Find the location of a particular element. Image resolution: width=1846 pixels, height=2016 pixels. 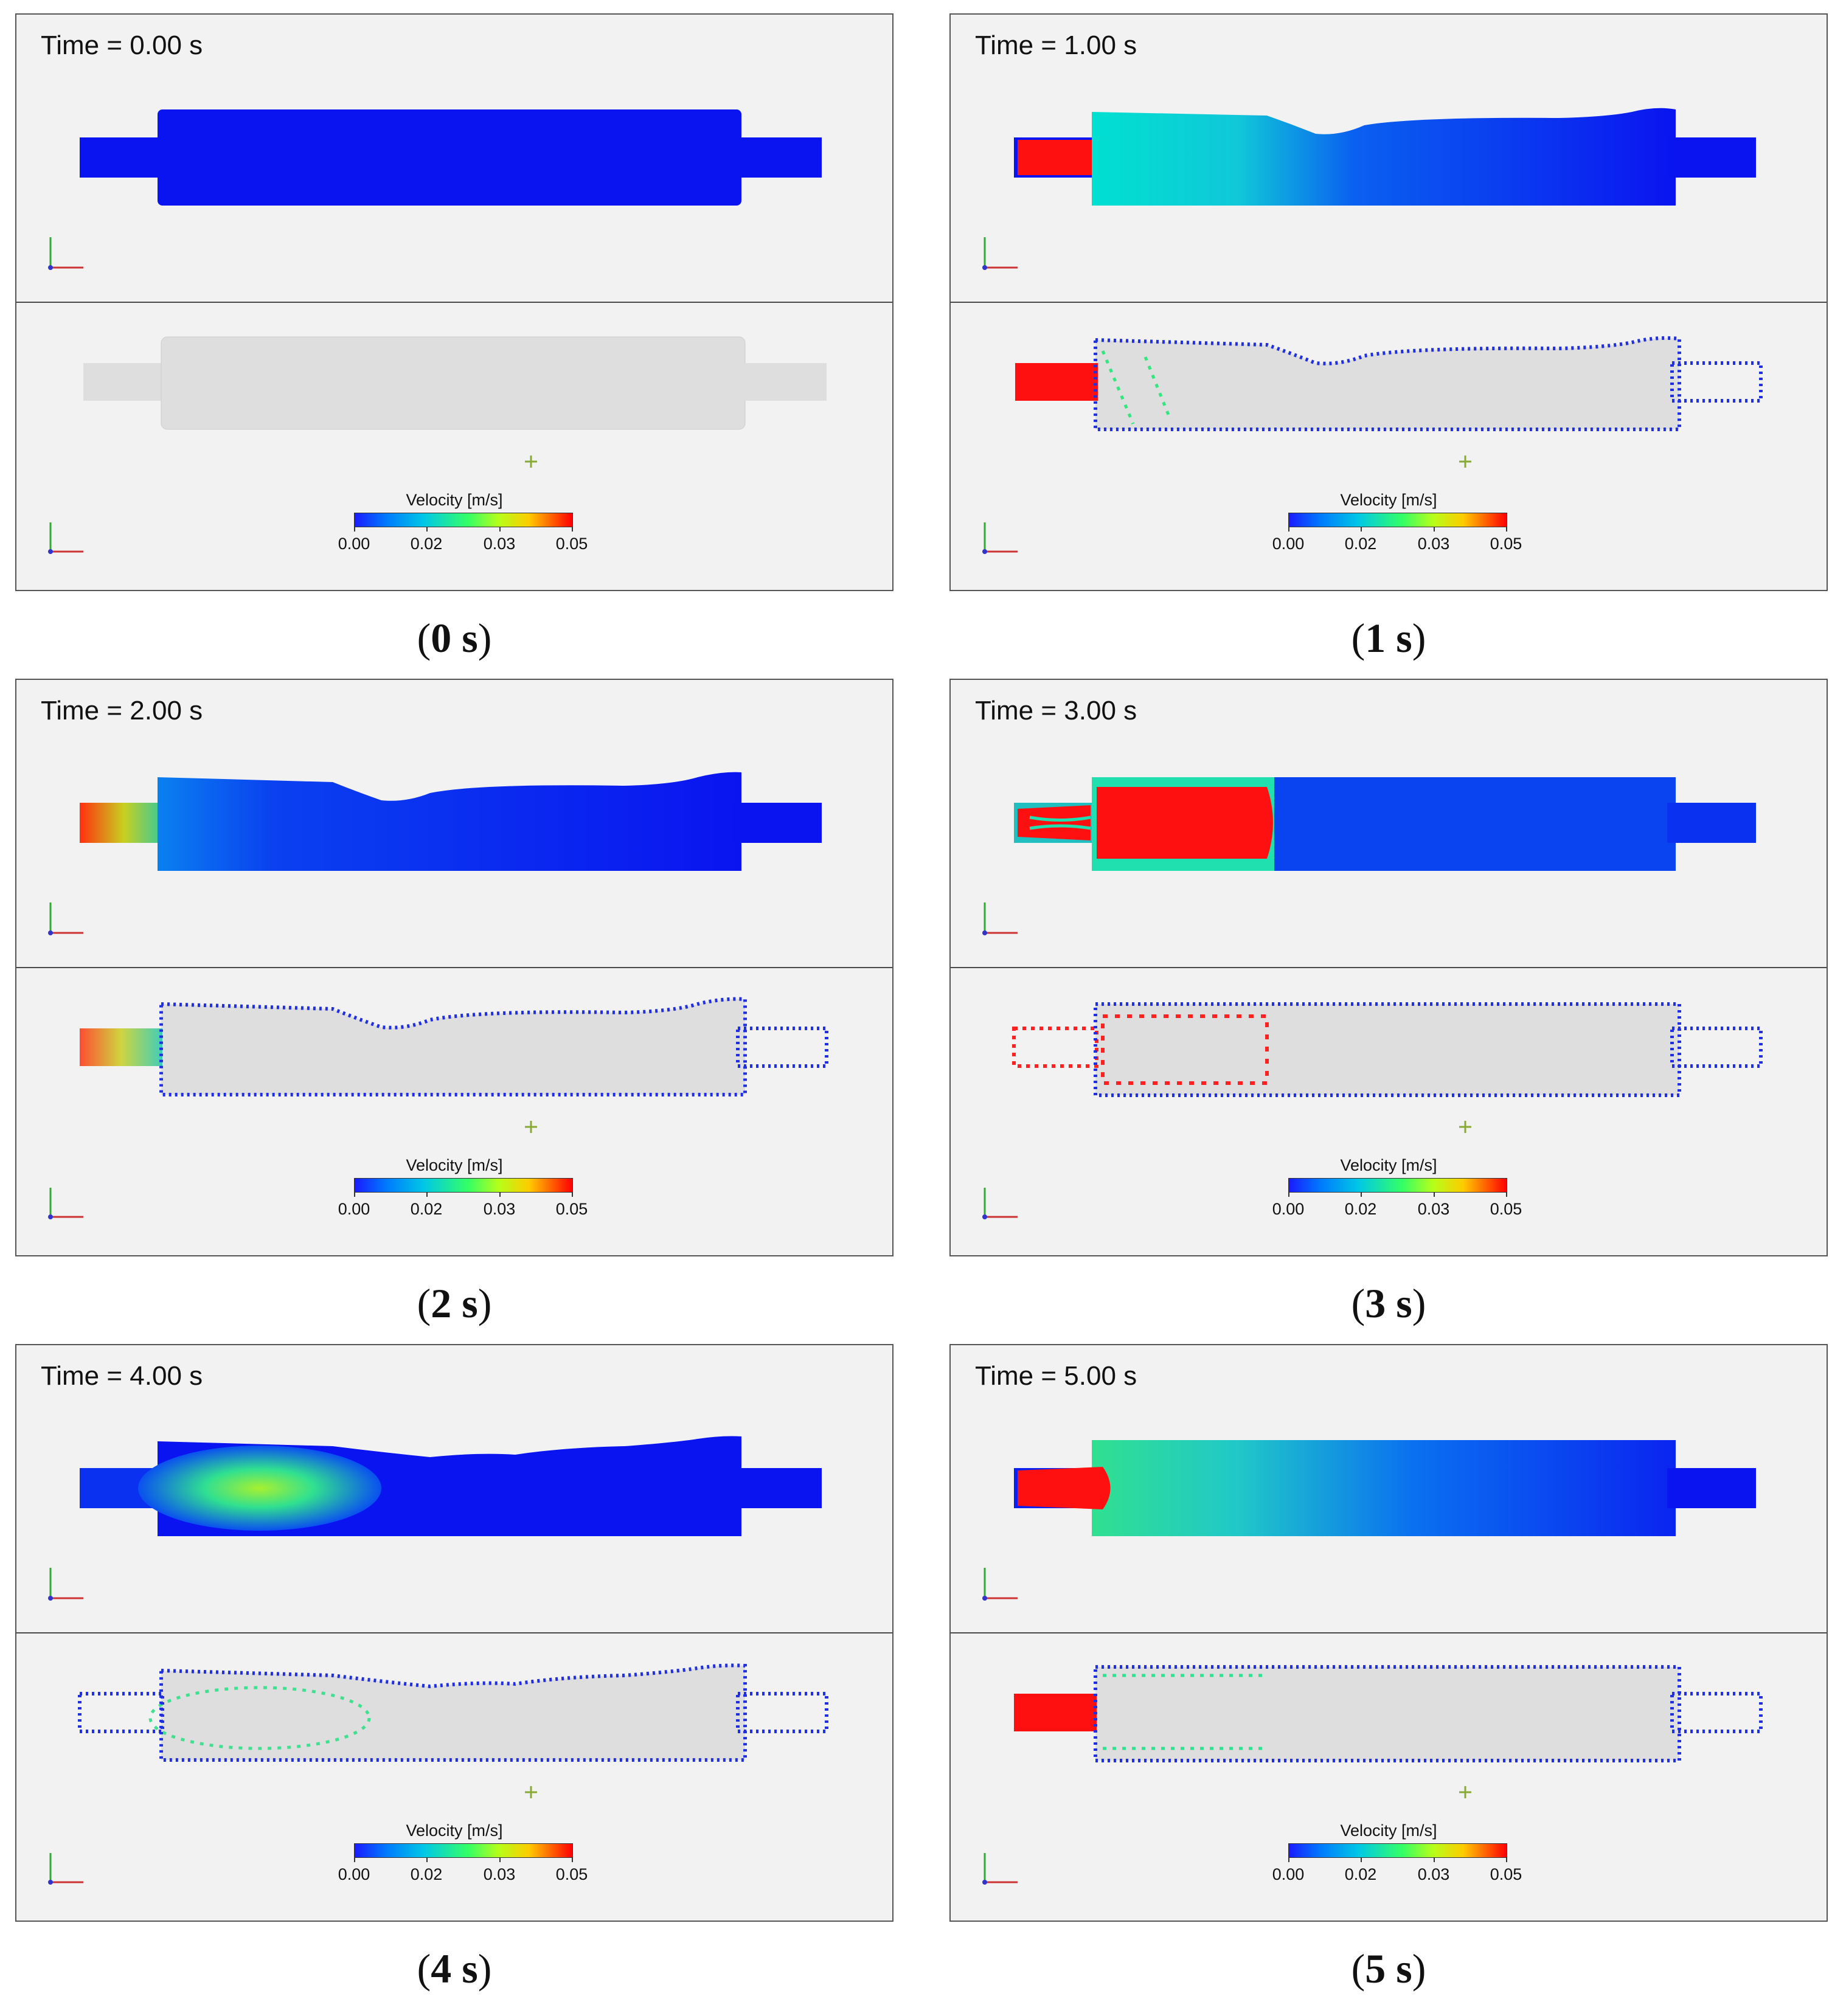

velocity-contour-view: Time = 1.00 s is located at coordinates (1389, 158).